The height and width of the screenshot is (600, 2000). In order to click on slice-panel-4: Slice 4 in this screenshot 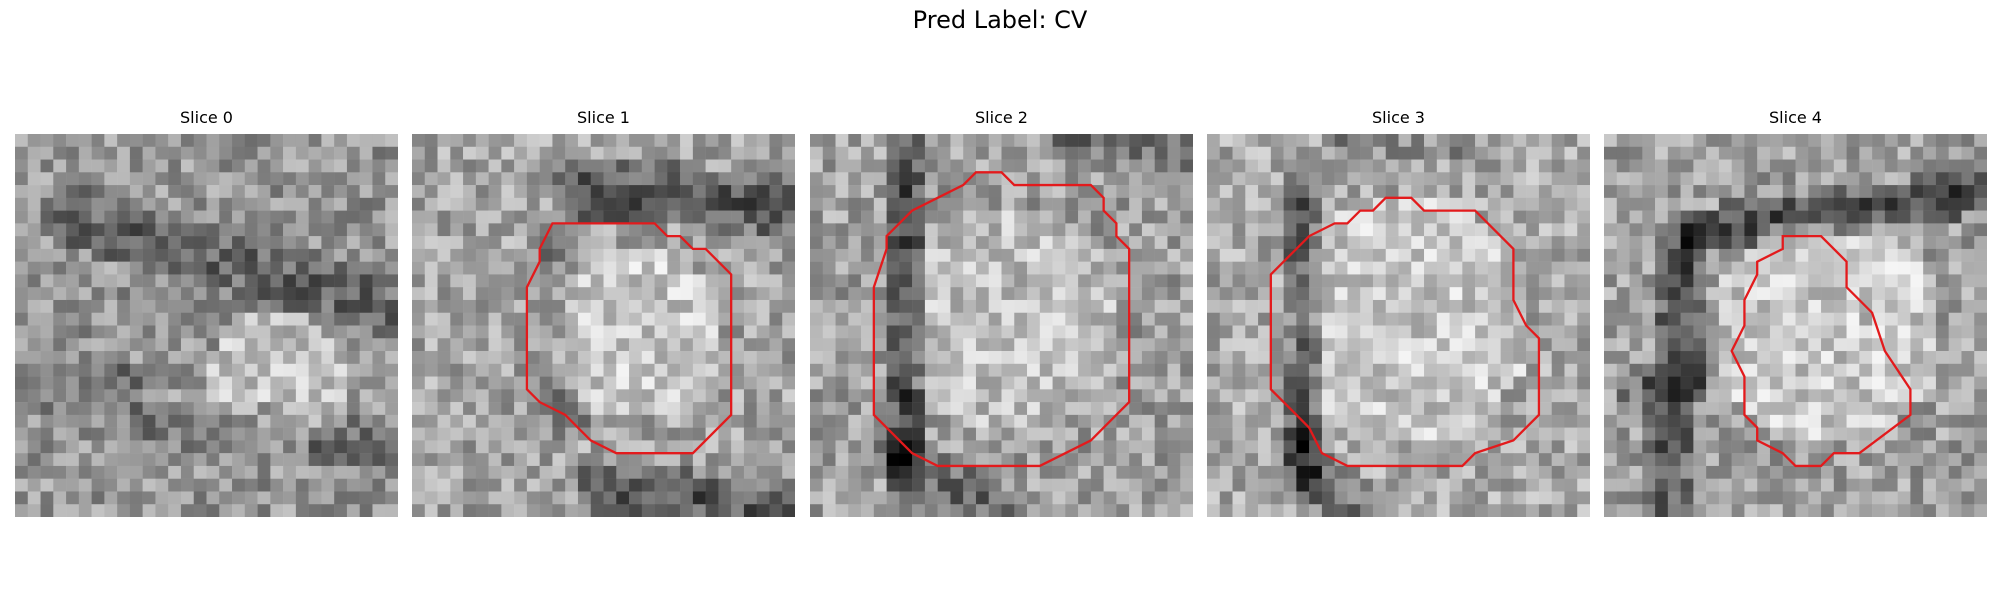, I will do `click(1795, 311)`.